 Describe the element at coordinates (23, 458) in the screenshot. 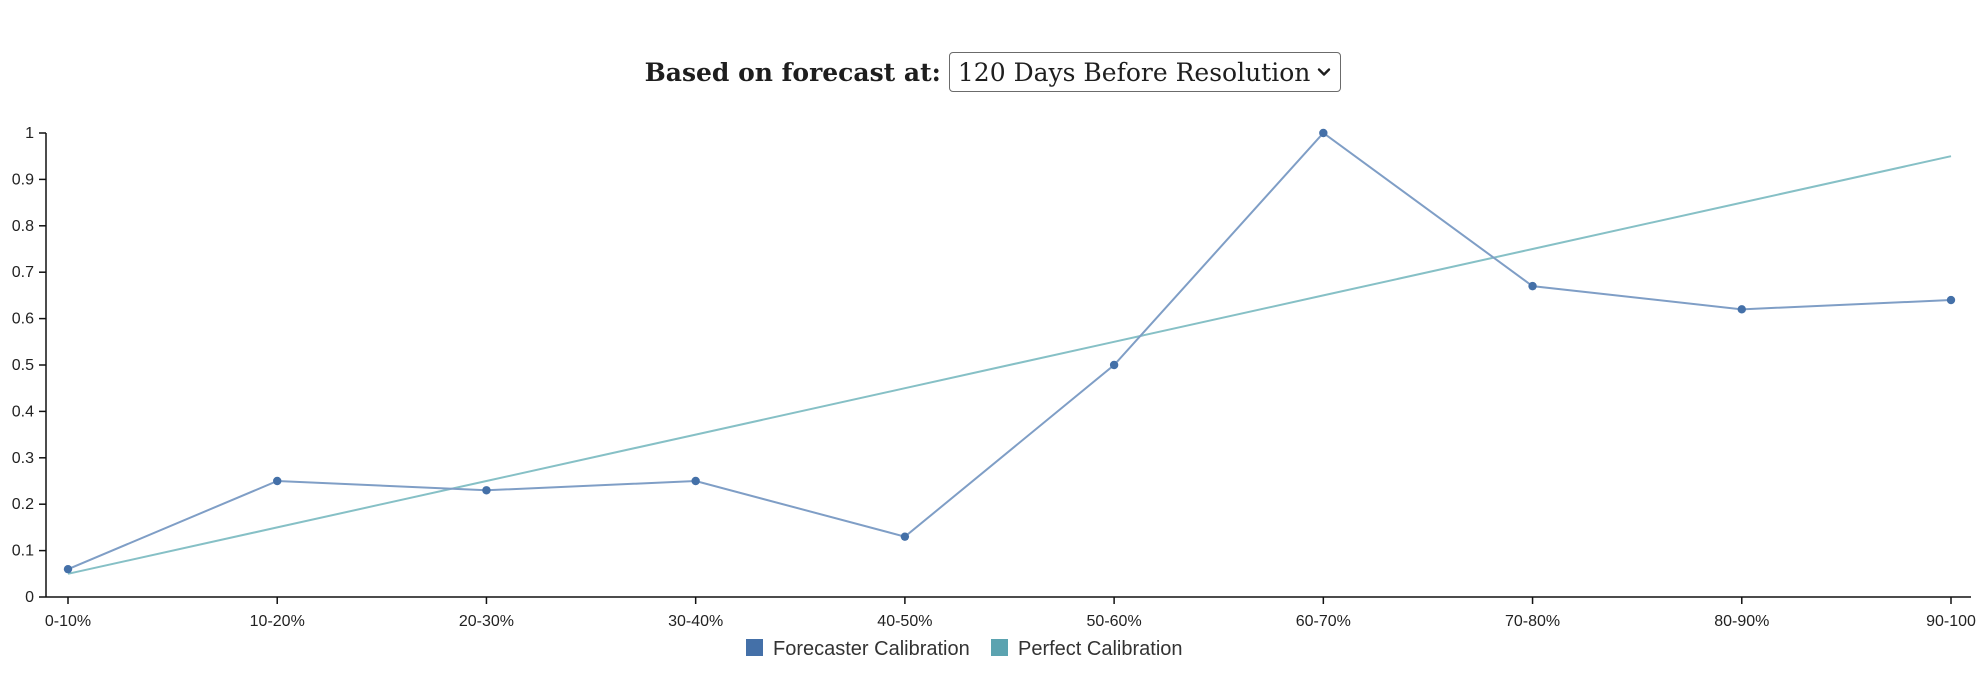

I see `y-tick-label: 0.3` at that location.